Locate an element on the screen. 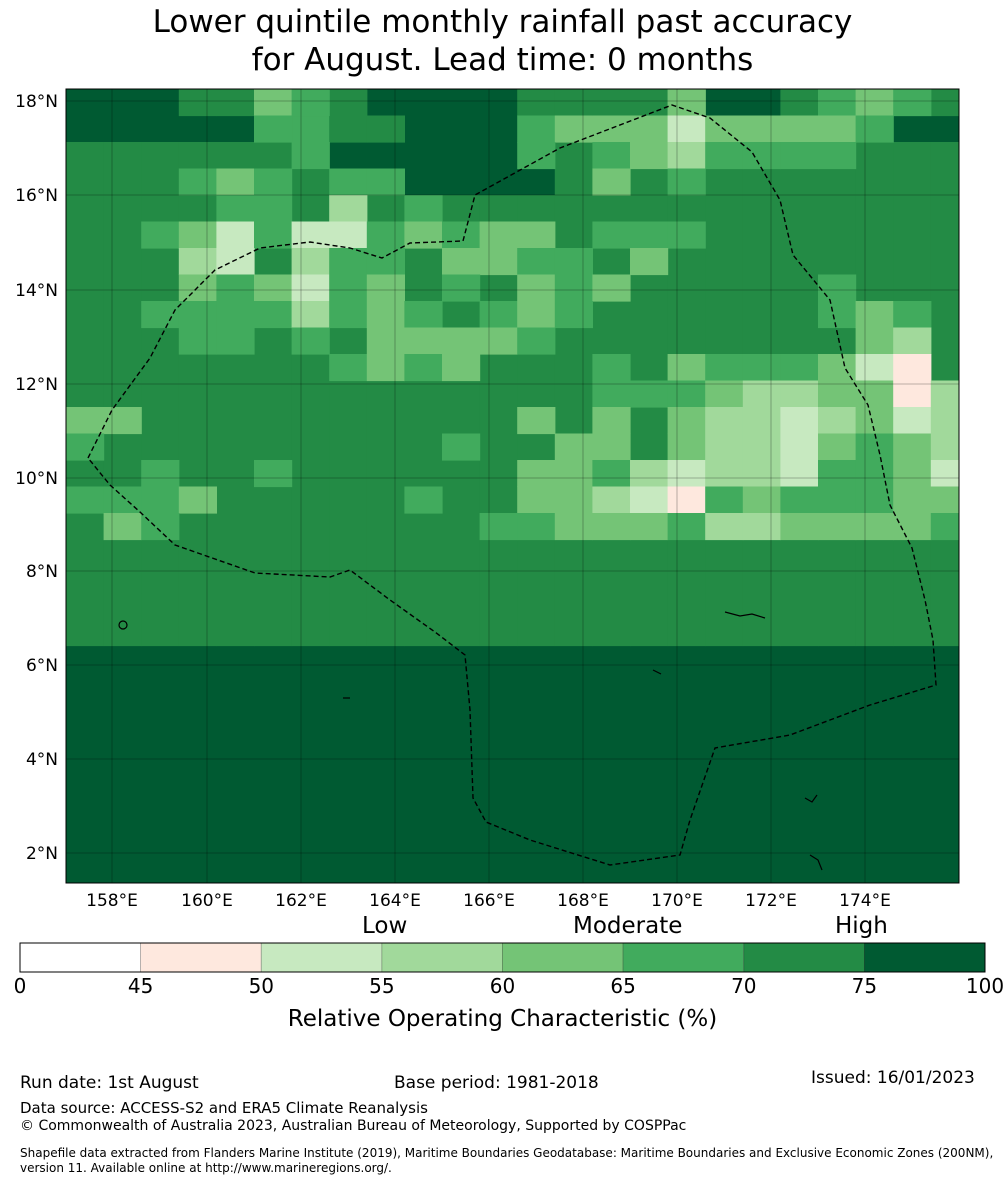  latitude-tick: 14°N is located at coordinates (36, 291).